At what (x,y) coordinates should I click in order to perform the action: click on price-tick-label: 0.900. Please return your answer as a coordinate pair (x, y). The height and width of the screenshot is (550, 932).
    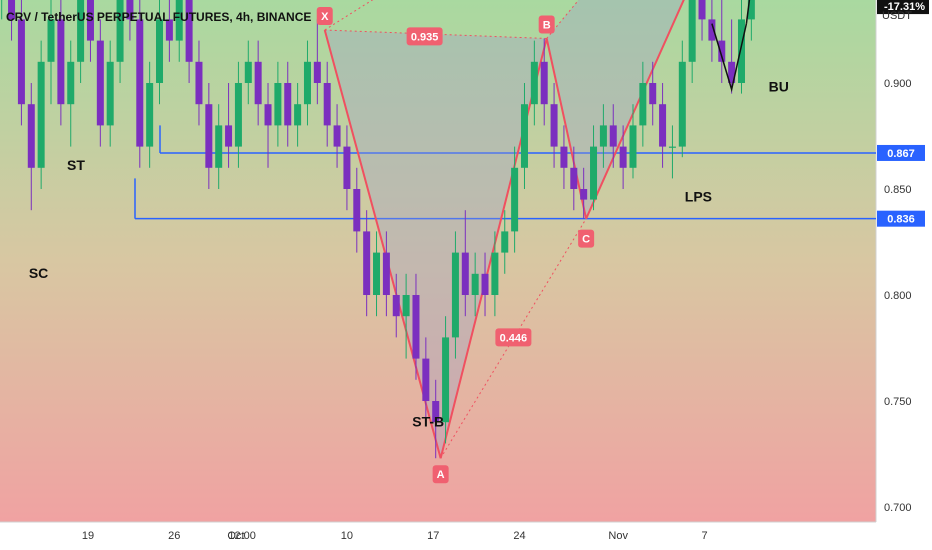
    Looking at the image, I should click on (898, 84).